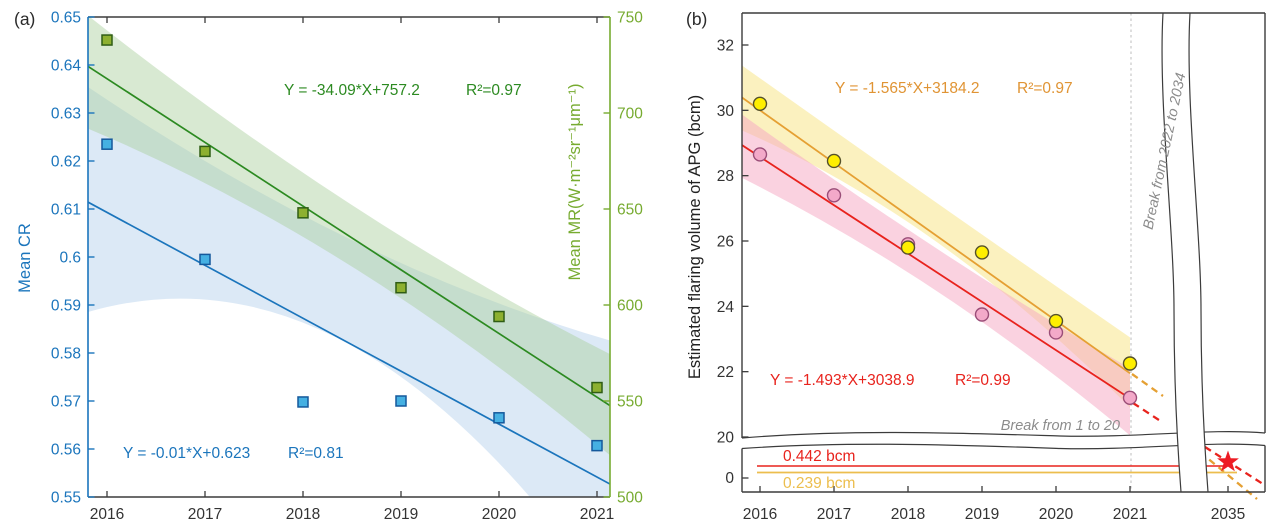 The width and height of the screenshot is (1269, 529). What do you see at coordinates (1060, 426) in the screenshot?
I see `break-label-horizontal: Break from 1 to 20` at bounding box center [1060, 426].